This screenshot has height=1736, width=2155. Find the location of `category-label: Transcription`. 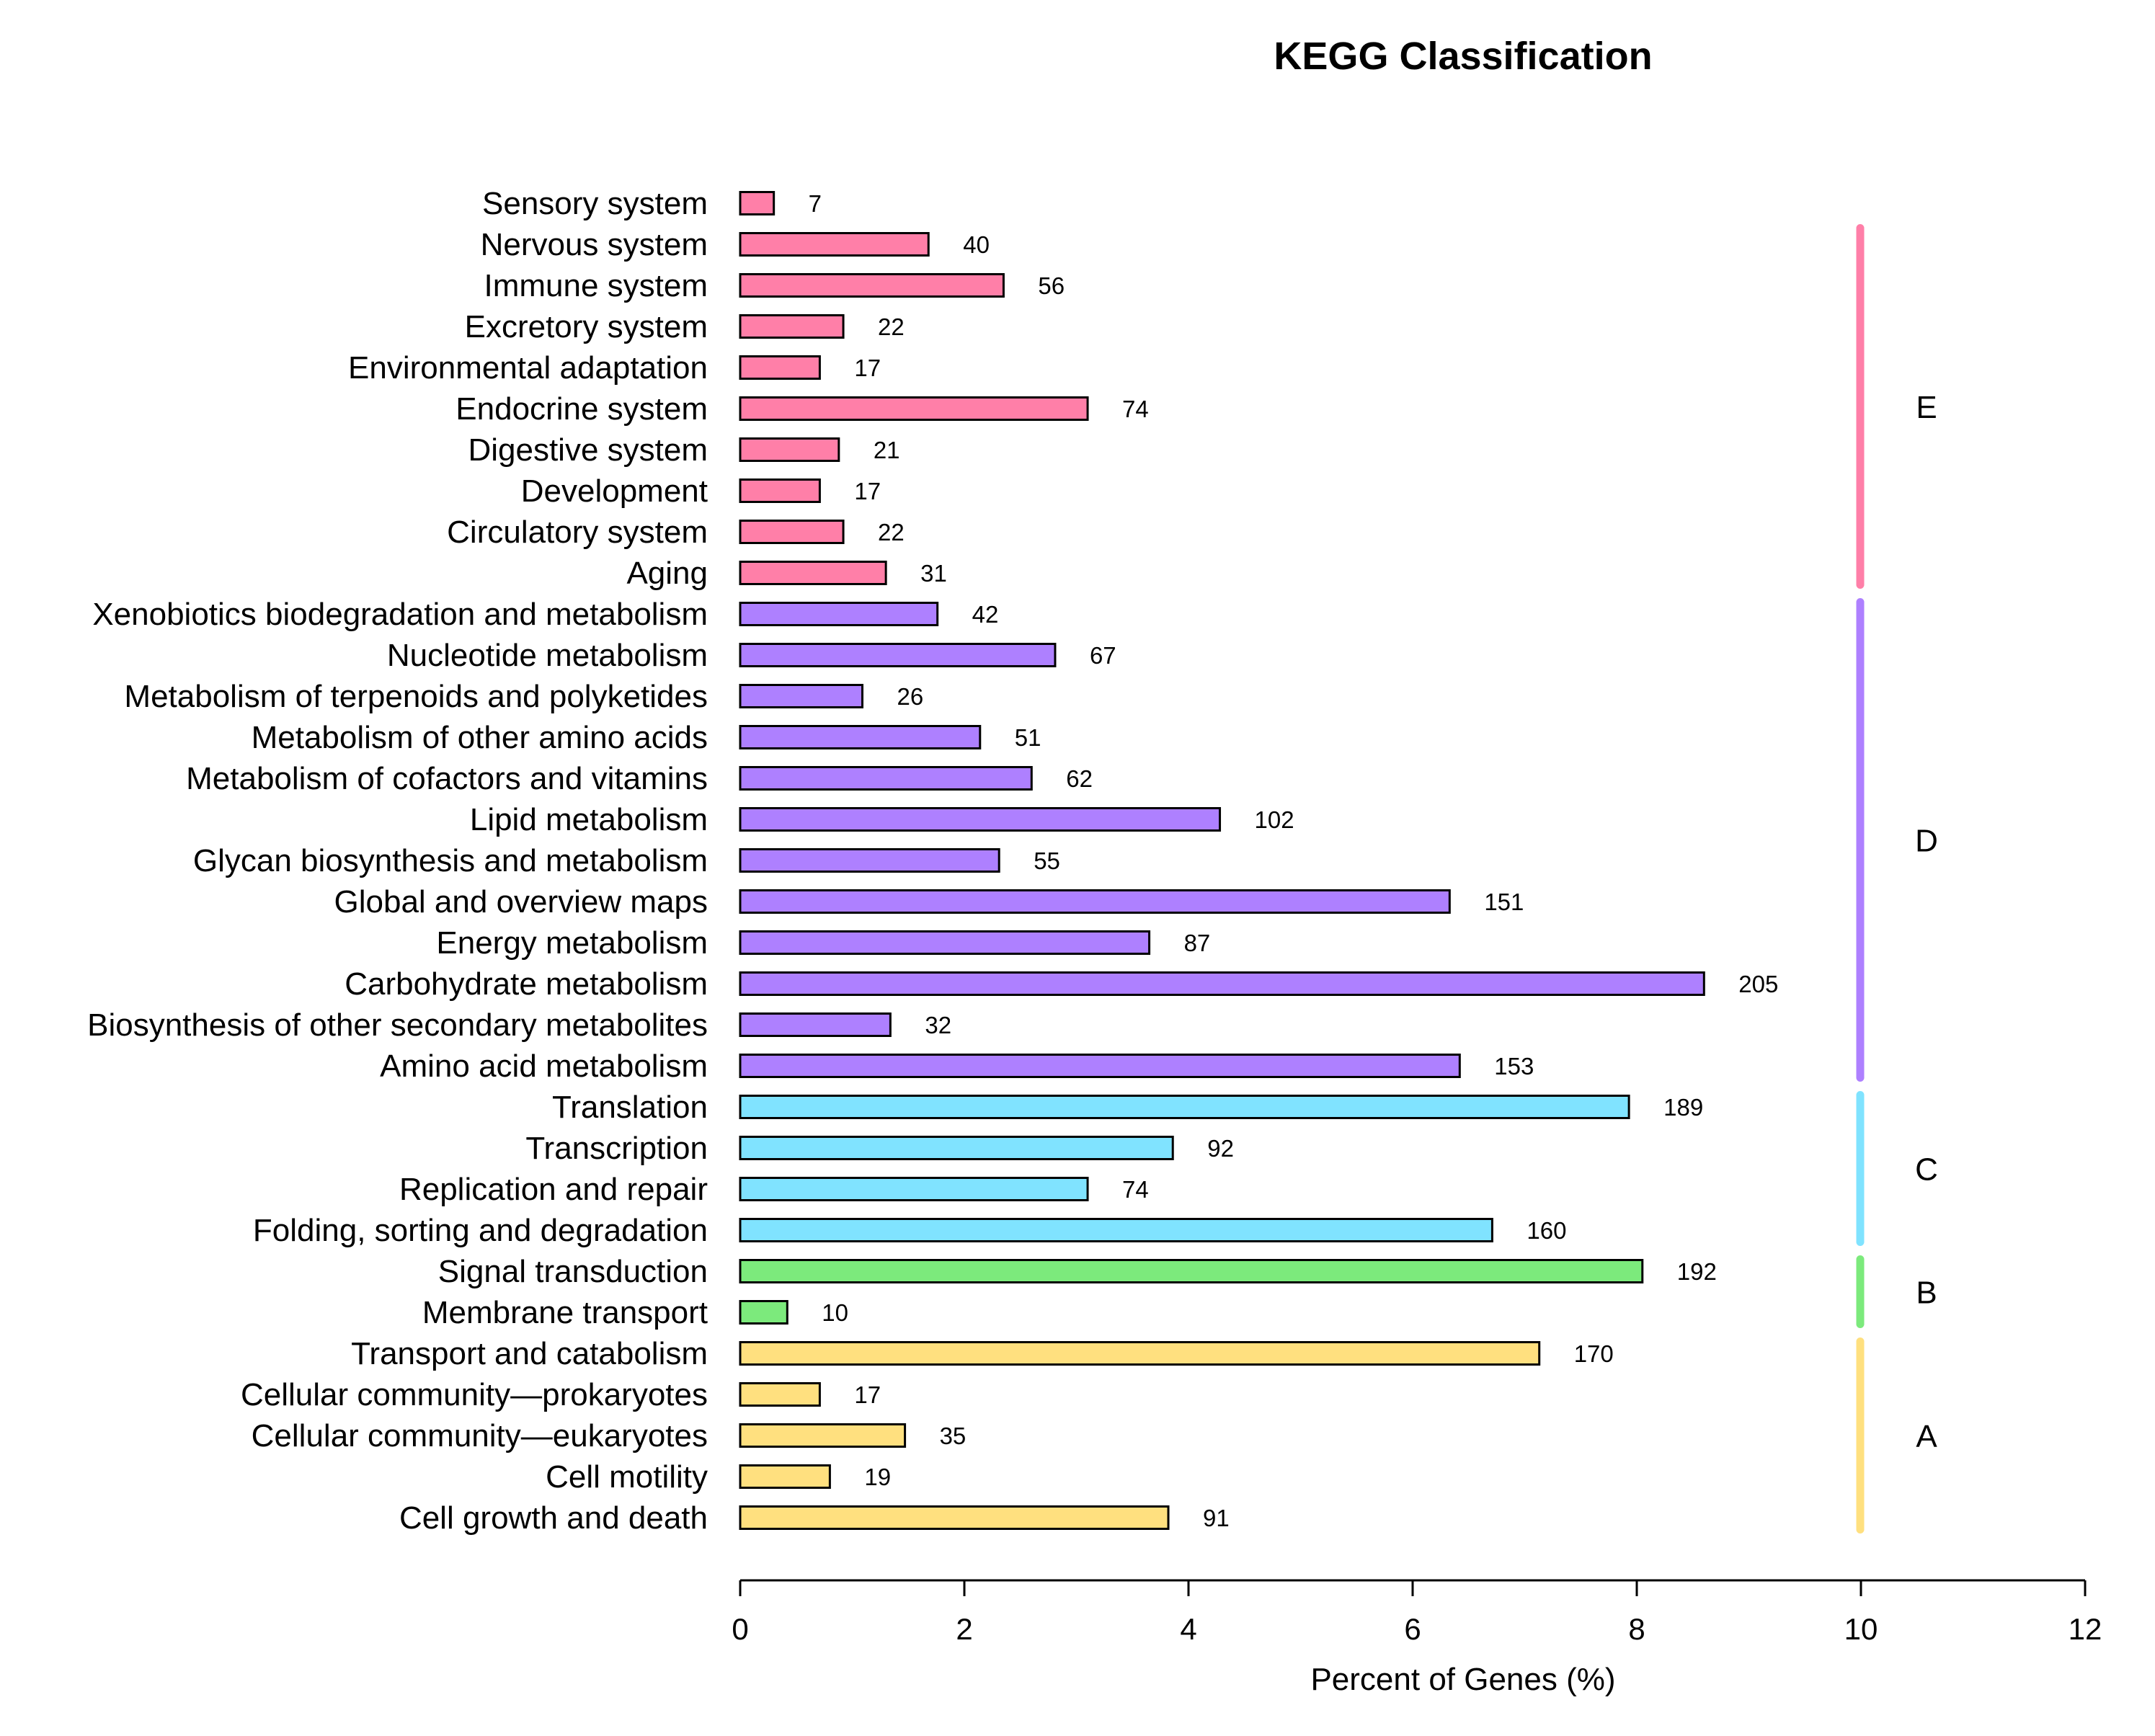

category-label: Transcription is located at coordinates (616, 1149).